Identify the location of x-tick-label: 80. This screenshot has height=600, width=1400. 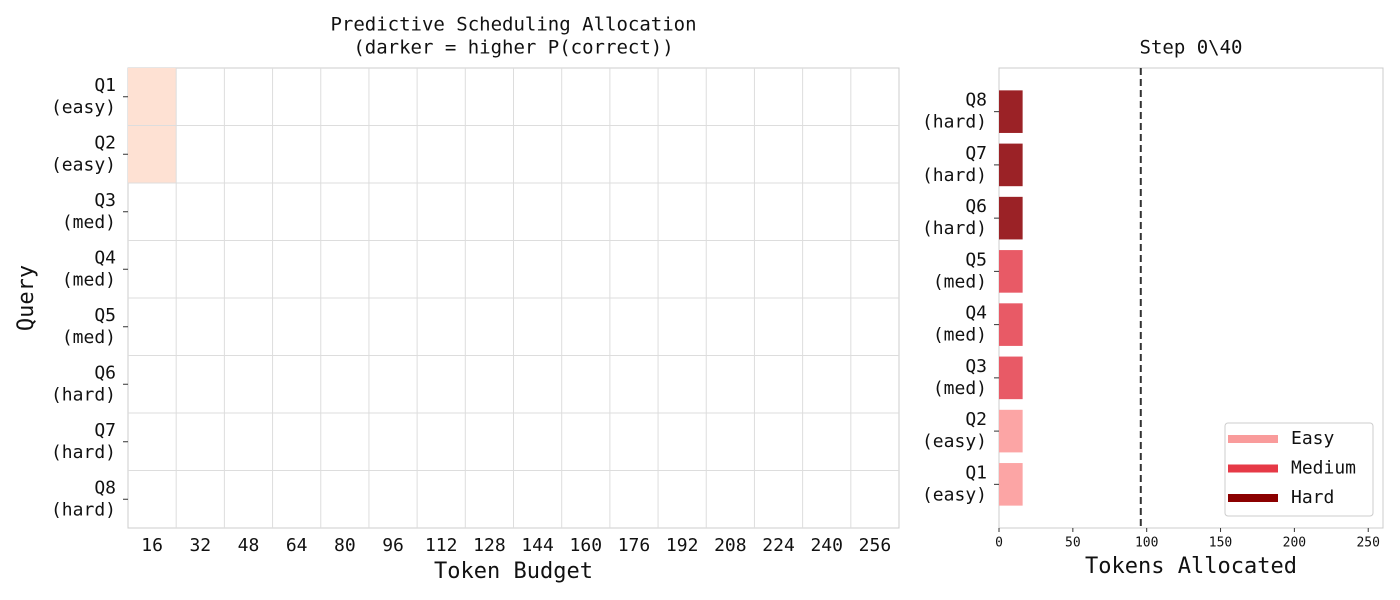
(345, 545).